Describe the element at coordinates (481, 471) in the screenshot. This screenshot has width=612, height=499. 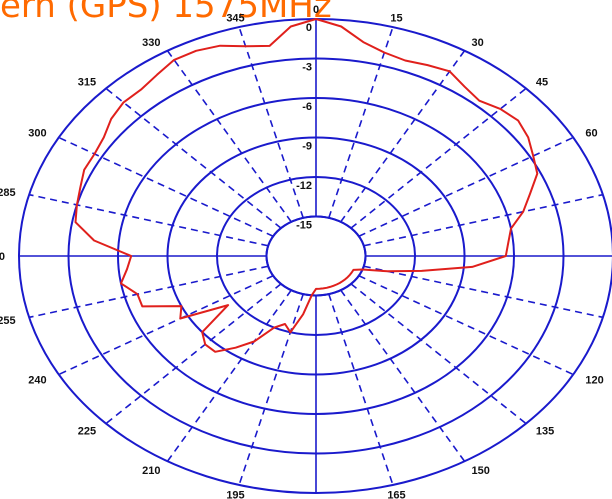
I see `angle-tick-label: 150` at that location.